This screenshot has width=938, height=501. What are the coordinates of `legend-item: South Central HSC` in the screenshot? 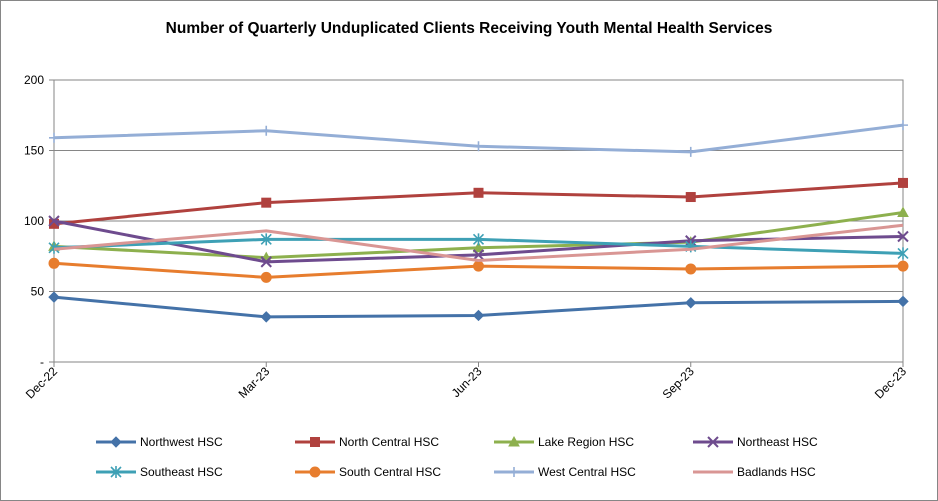 It's located at (368, 472).